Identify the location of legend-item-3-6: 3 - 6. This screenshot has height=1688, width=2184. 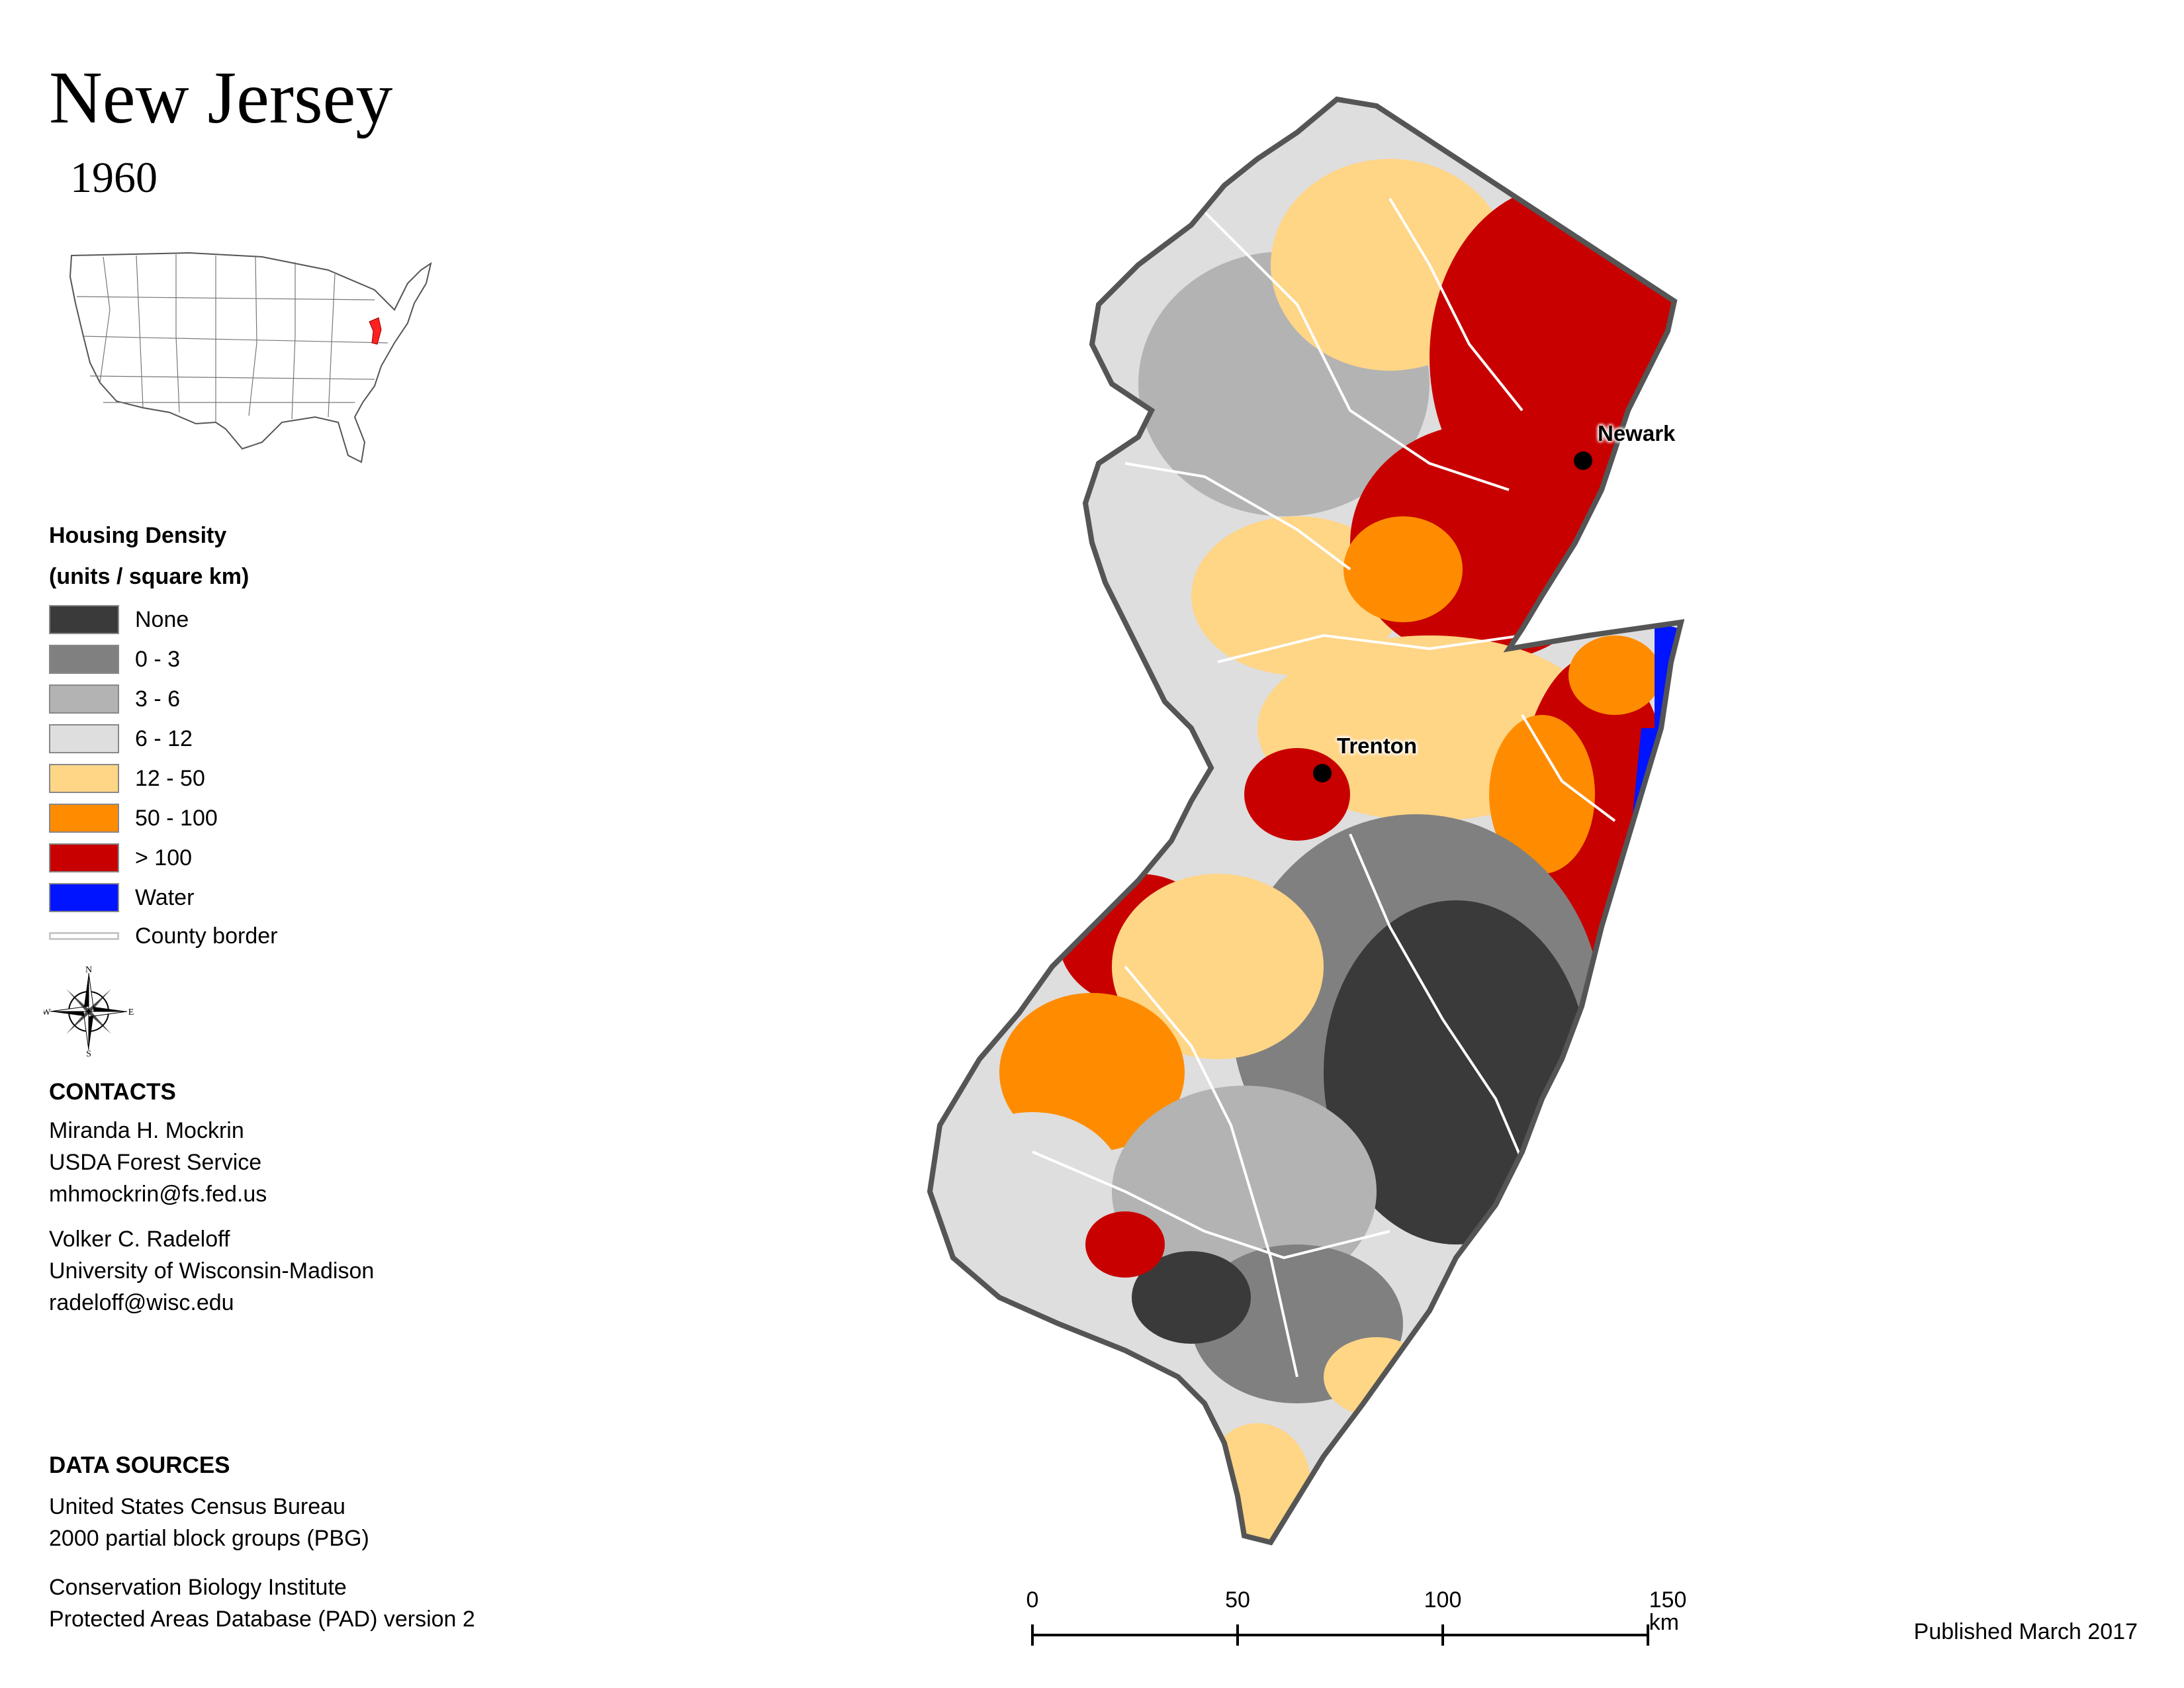
(214, 699).